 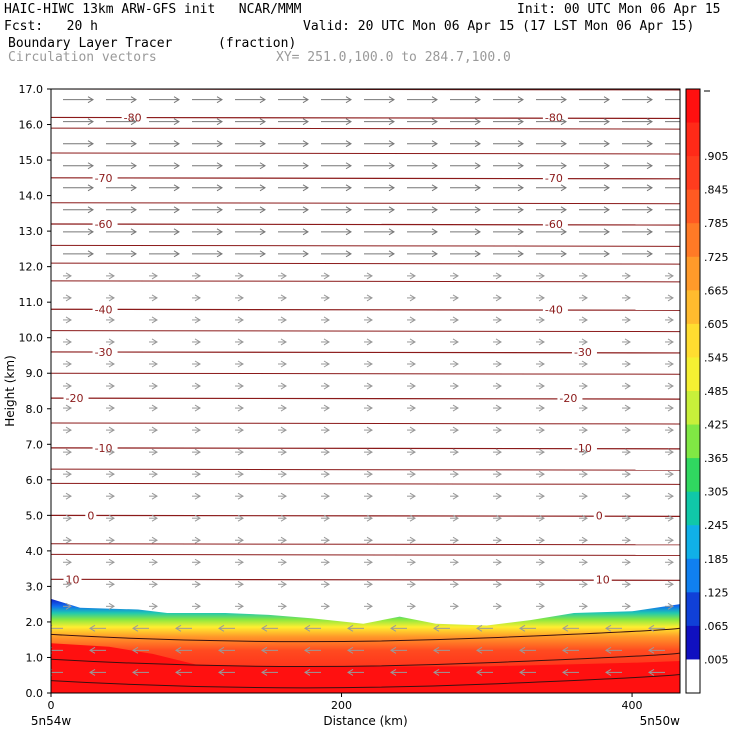 I want to click on colorbar-label: .845, so click(x=716, y=190).